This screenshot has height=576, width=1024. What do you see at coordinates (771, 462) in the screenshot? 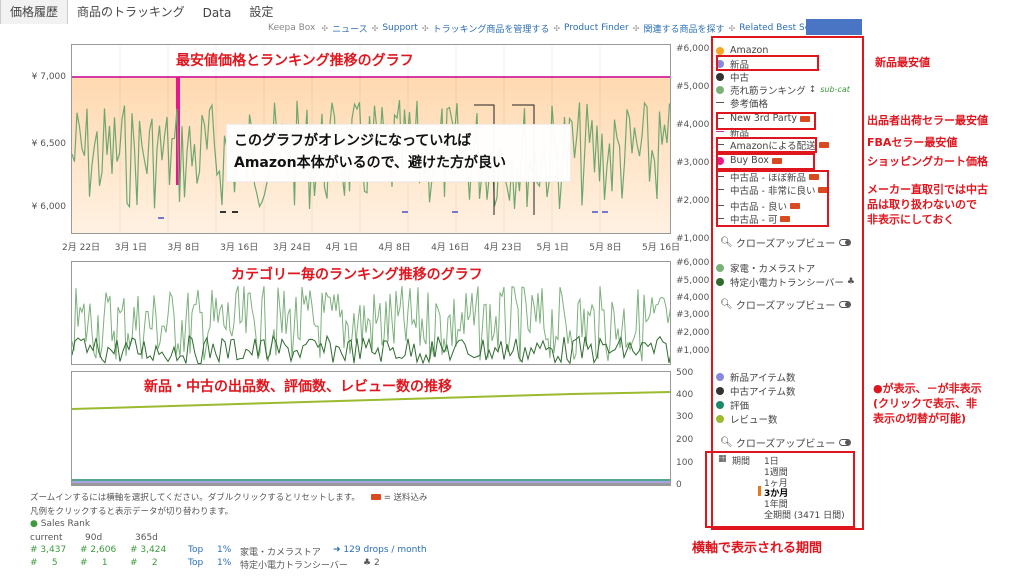
I see `range-1day: 1日` at bounding box center [771, 462].